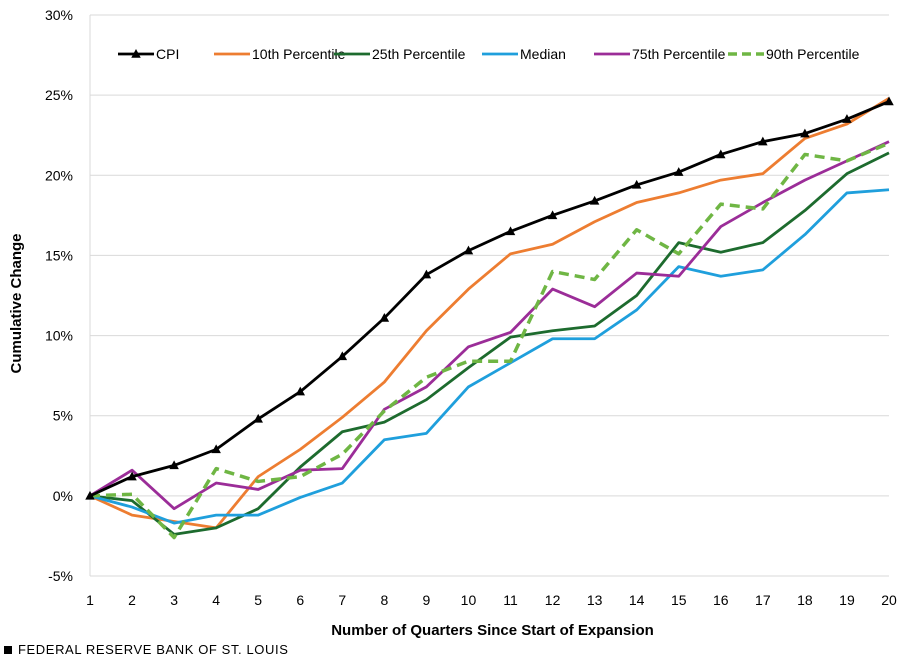 Image resolution: width=909 pixels, height=660 pixels. What do you see at coordinates (59, 15) in the screenshot?
I see `y-tick-label: 30%` at bounding box center [59, 15].